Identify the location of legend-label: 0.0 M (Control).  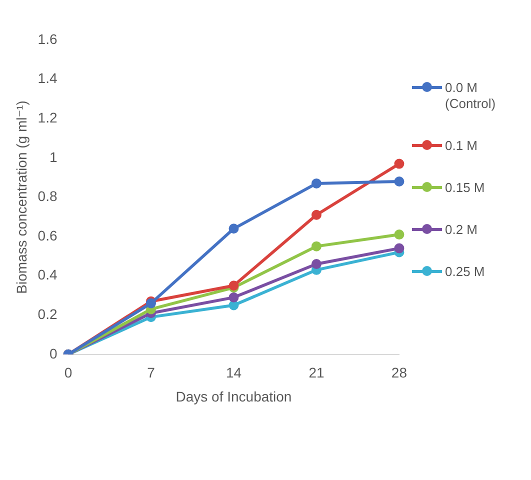
(471, 96).